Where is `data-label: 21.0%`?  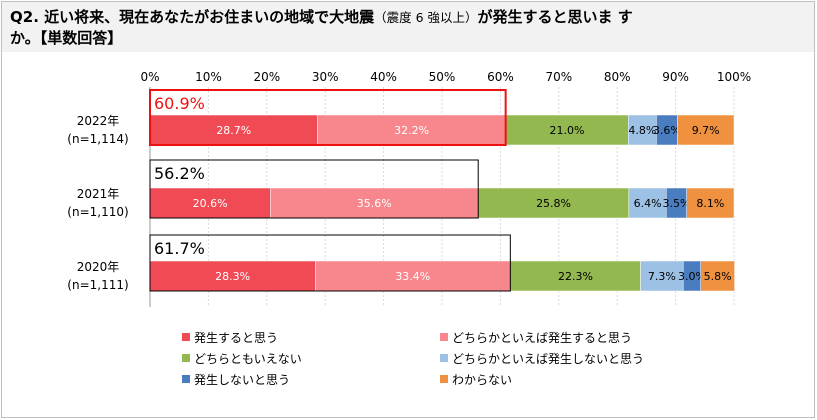
data-label: 21.0% is located at coordinates (566, 130).